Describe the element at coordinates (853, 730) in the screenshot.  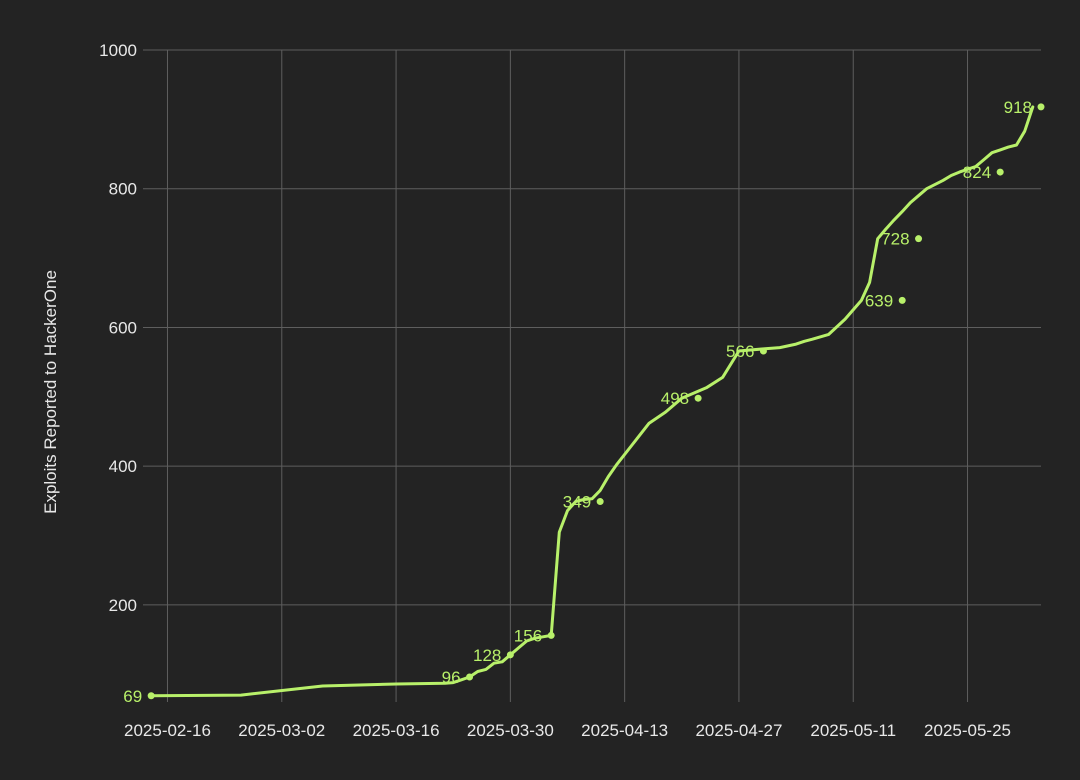
I see `x-tick-label: 2025-05-11` at that location.